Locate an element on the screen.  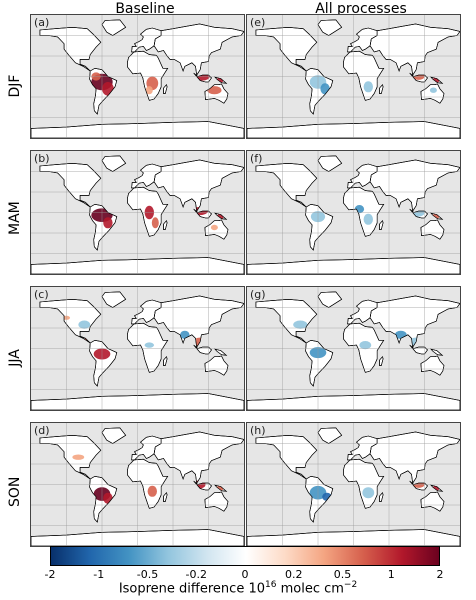
panel-label: (d) is located at coordinates (42, 430).